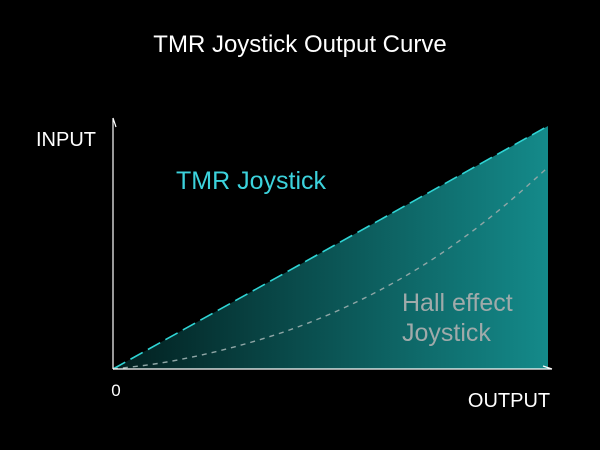 The image size is (600, 450). I want to click on tmr-series-label-line: TMR Joystick, so click(251, 181).